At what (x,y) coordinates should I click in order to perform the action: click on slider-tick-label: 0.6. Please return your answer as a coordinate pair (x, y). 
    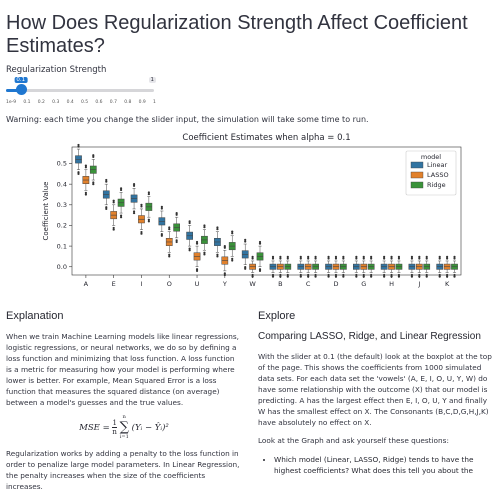
    Looking at the image, I should click on (99, 102).